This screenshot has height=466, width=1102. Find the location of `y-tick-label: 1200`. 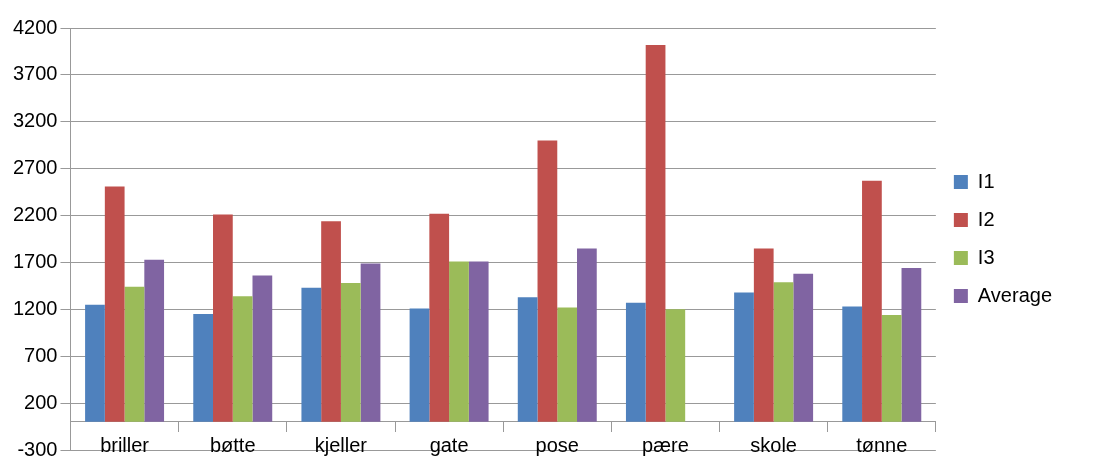

y-tick-label: 1200 is located at coordinates (35, 307).